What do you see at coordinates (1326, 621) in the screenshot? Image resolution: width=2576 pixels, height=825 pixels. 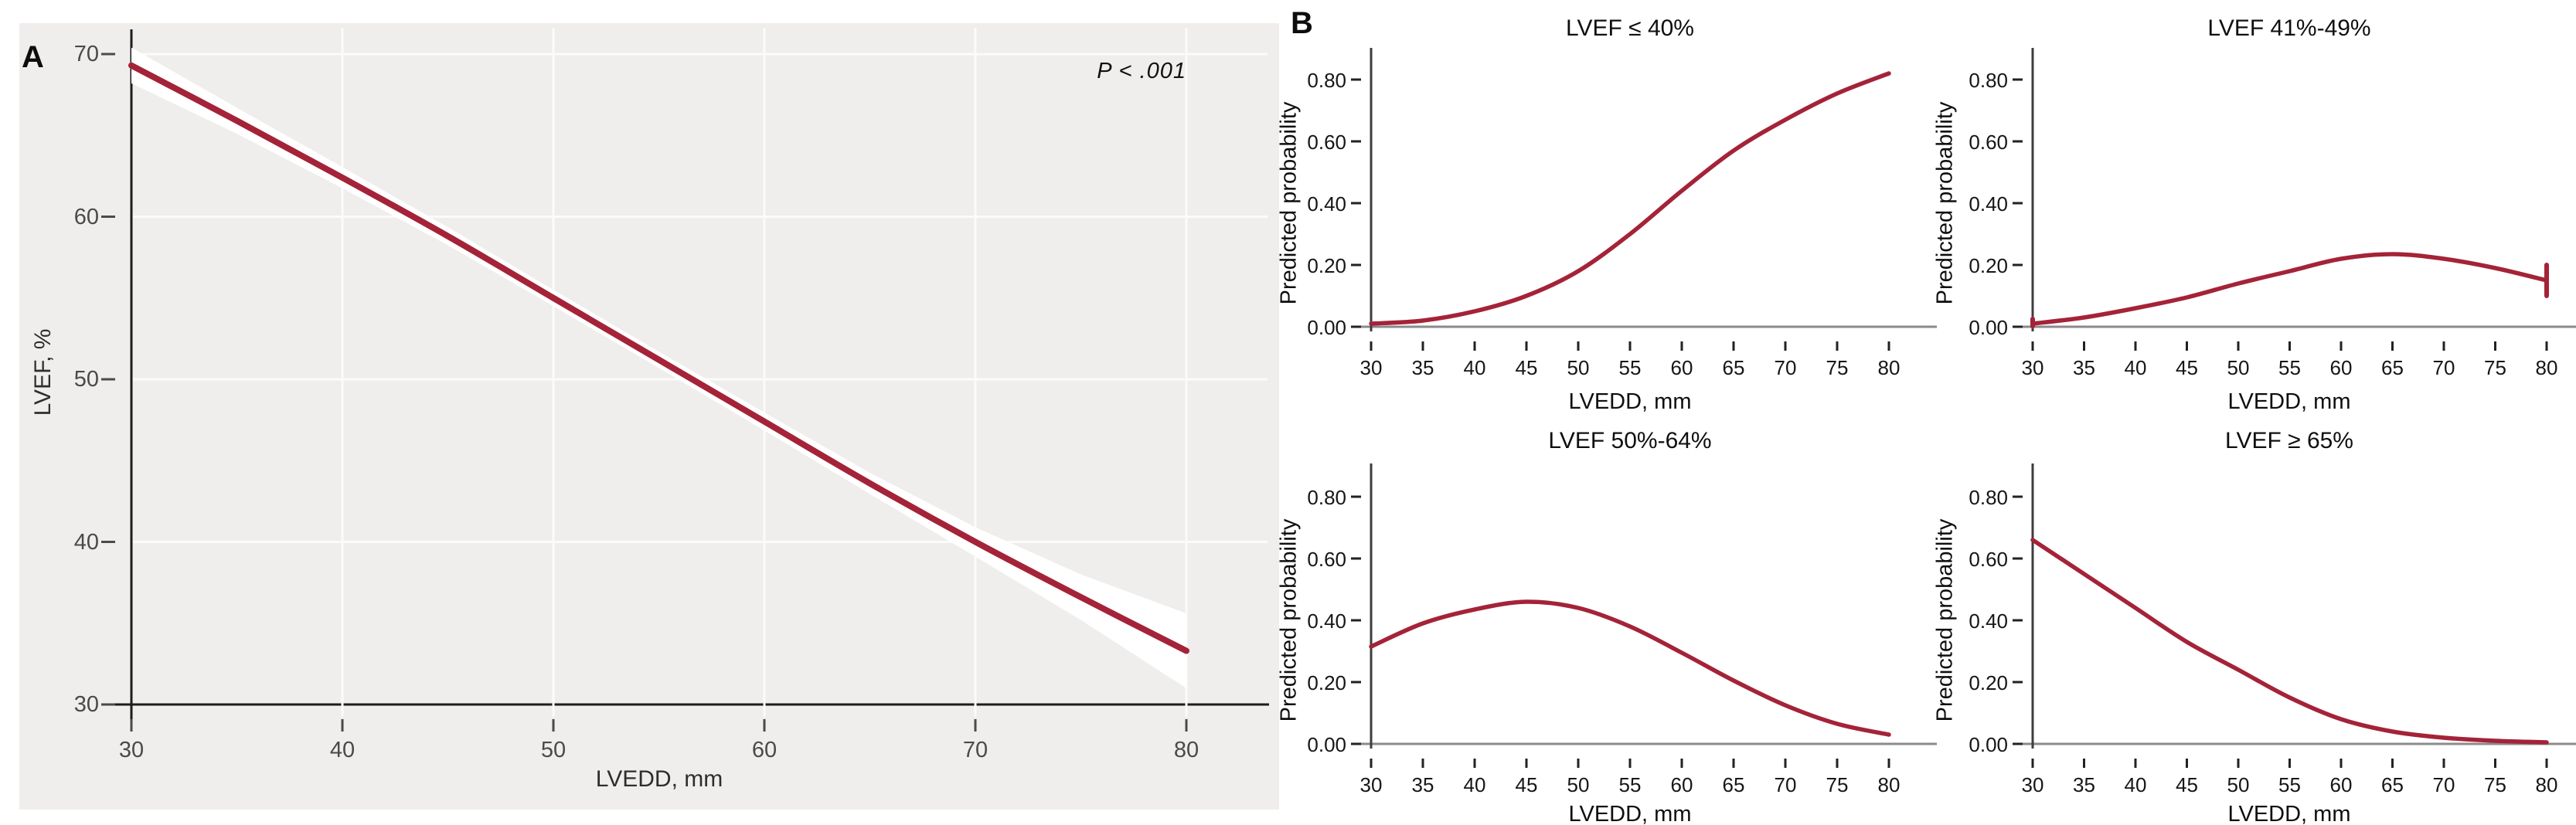 I see `chart-3-y-tick-label: 0.40` at bounding box center [1326, 621].